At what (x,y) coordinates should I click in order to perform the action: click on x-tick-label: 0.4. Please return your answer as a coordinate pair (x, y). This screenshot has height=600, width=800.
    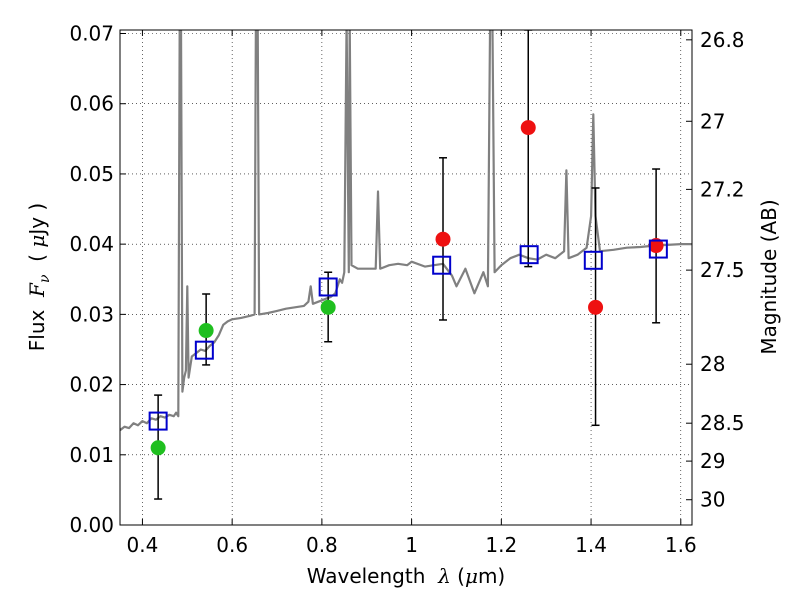
    Looking at the image, I should click on (143, 545).